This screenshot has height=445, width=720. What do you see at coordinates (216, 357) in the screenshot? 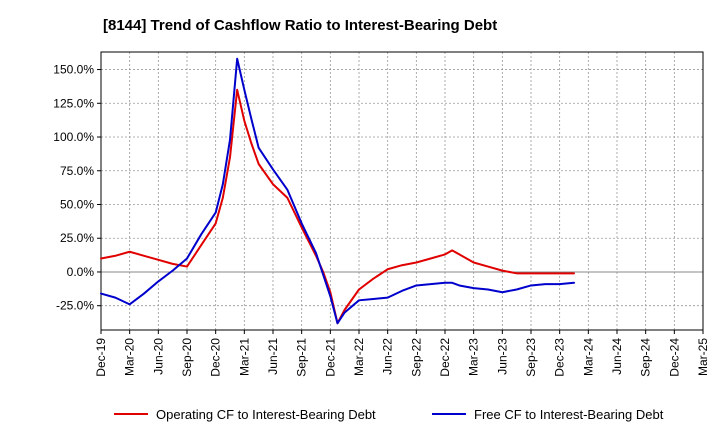
I see `x-tick-label: Dec-20` at bounding box center [216, 357].